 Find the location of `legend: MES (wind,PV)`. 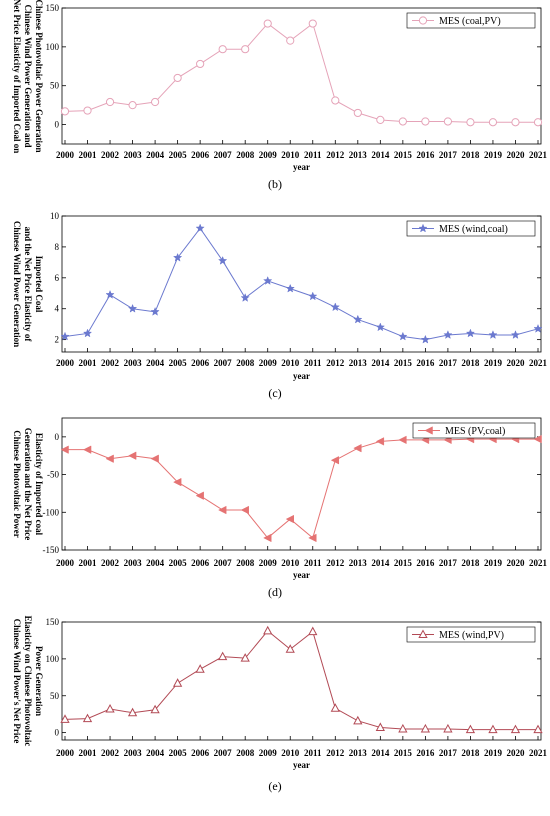

legend: MES (wind,PV) is located at coordinates (471, 634).